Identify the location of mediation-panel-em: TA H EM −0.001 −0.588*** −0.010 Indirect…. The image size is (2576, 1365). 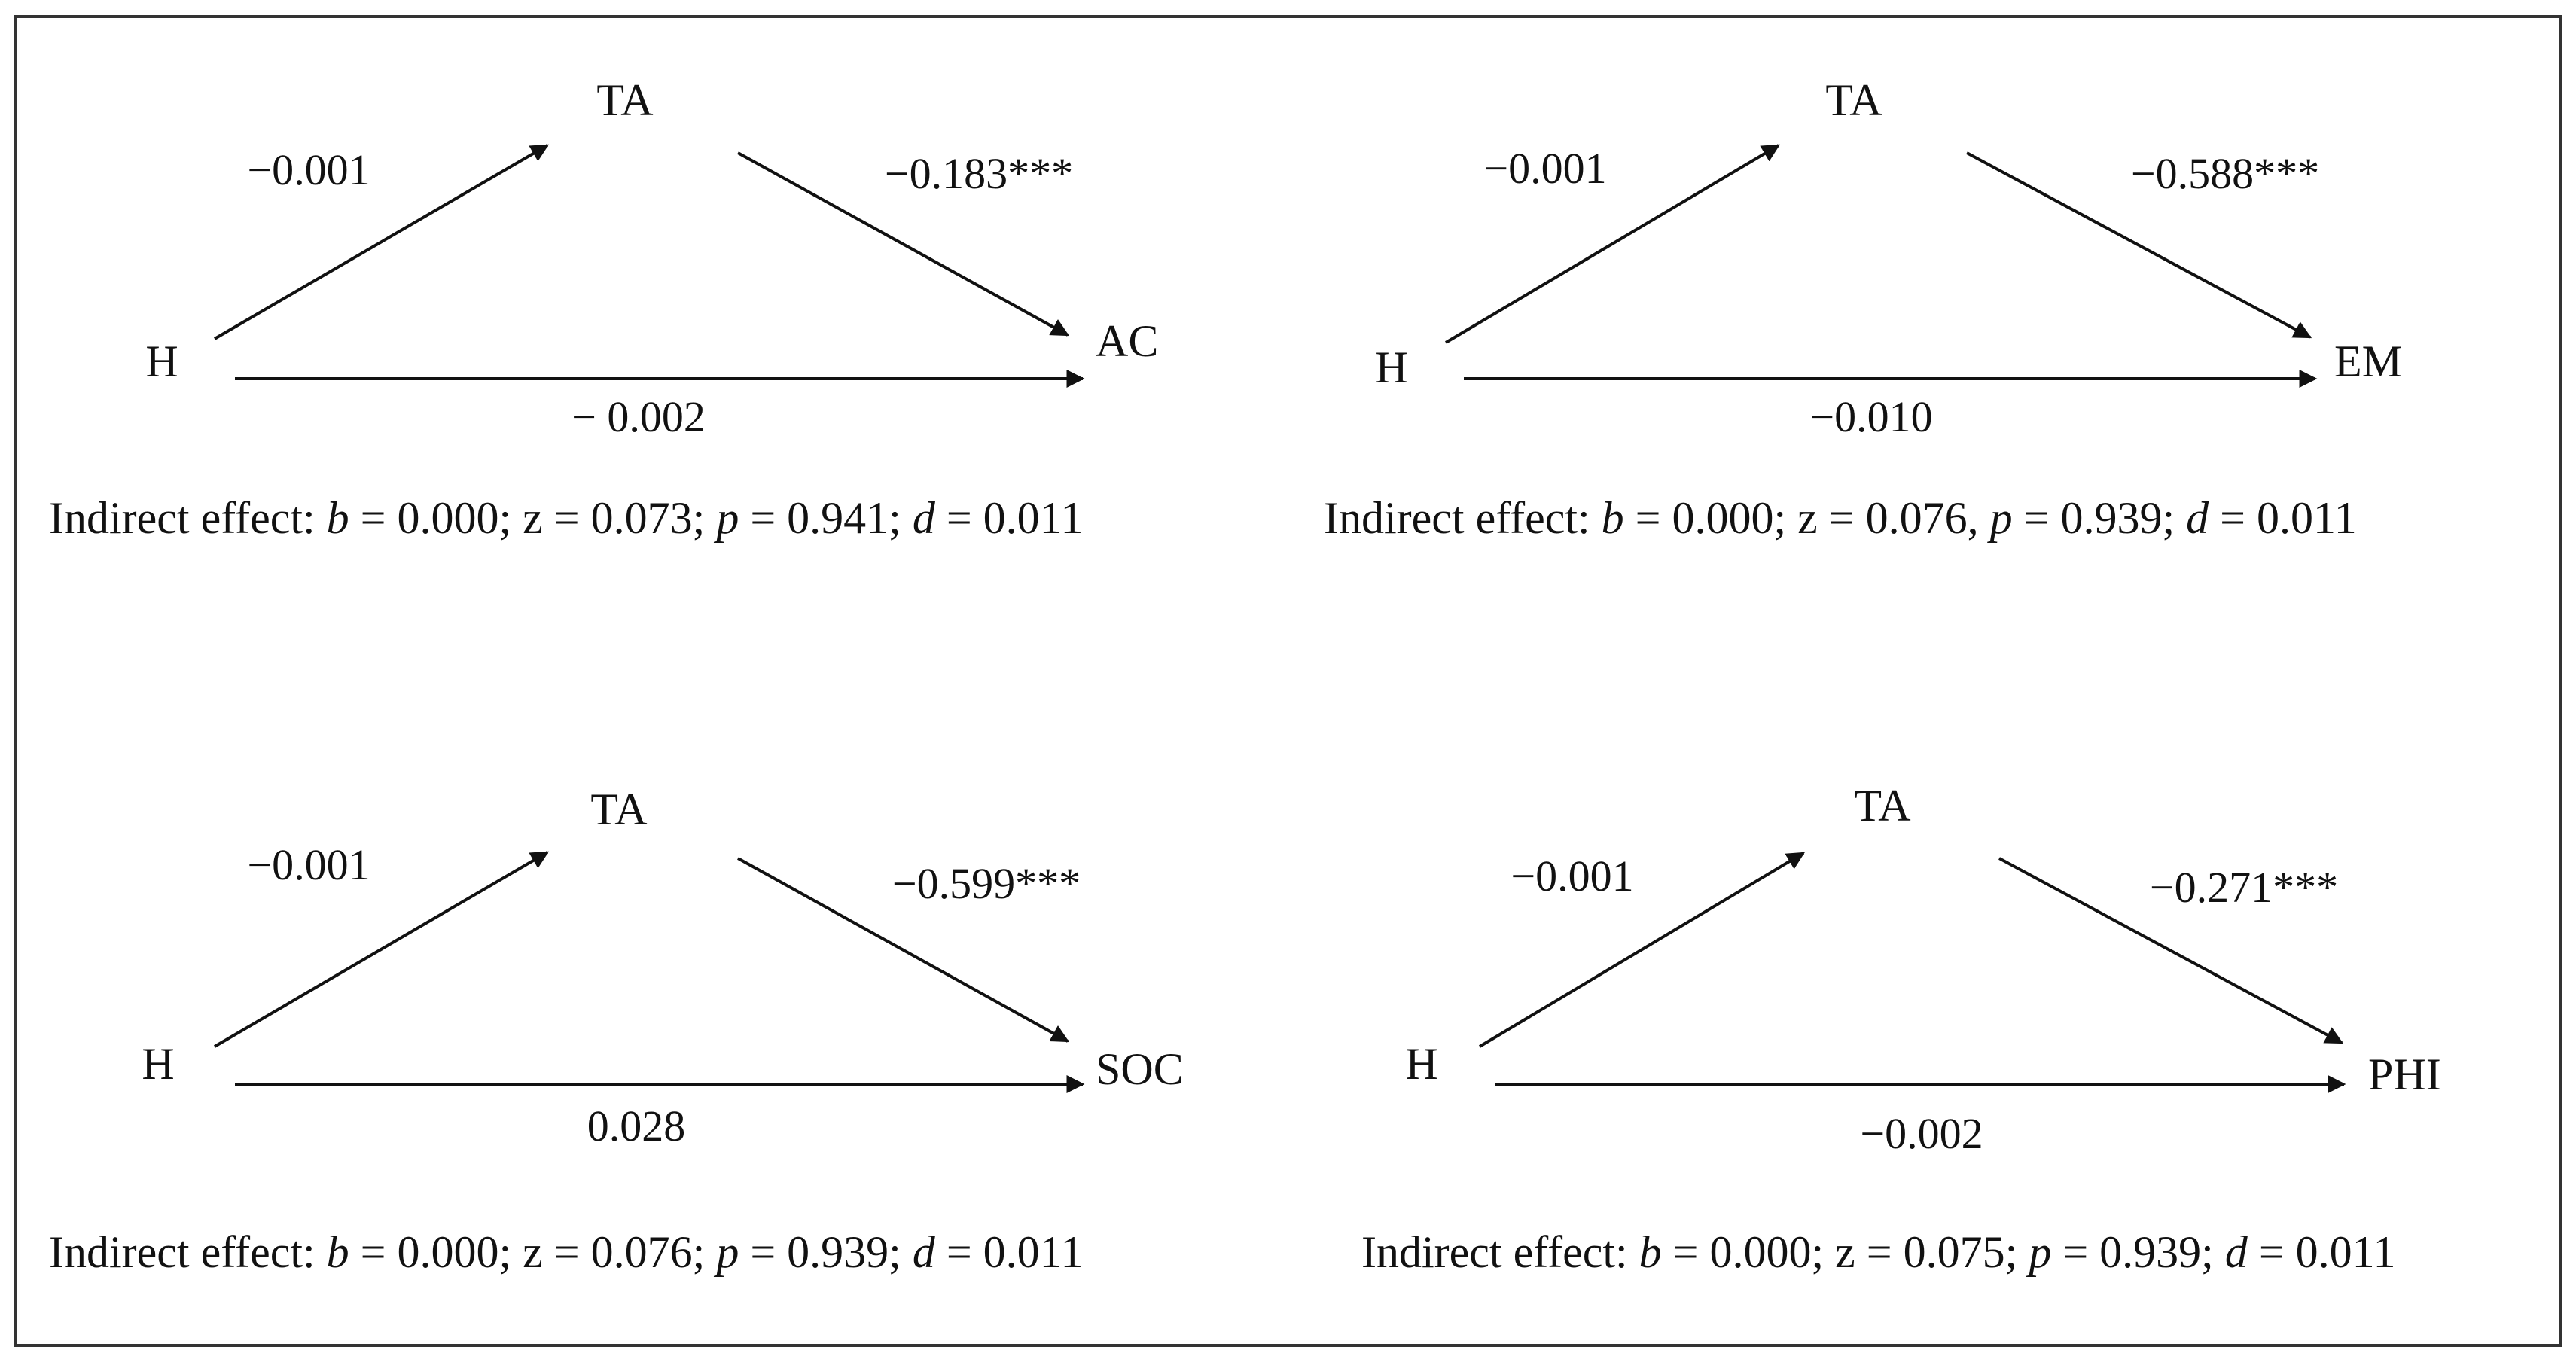
(1863, 309).